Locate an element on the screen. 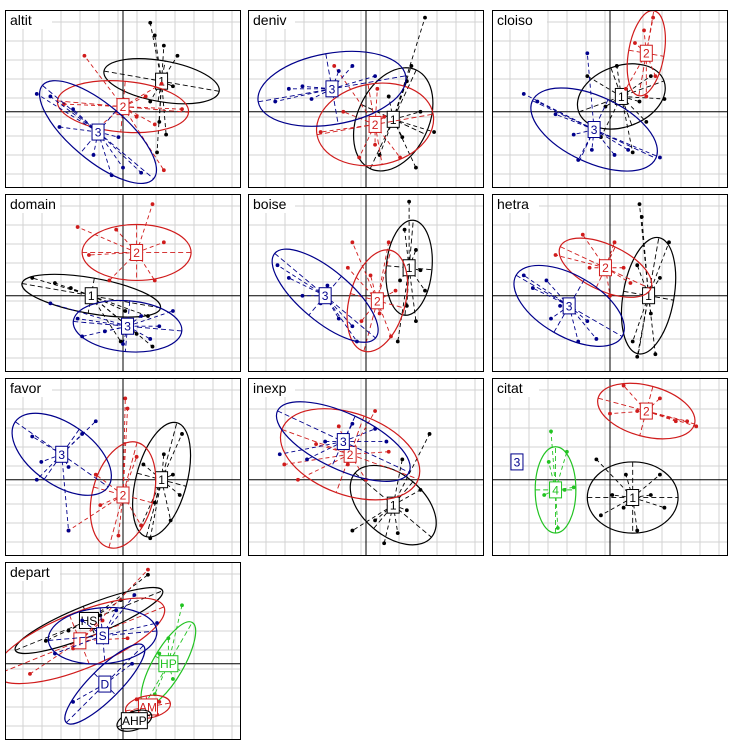  label-text: 1 is located at coordinates (632, 498).